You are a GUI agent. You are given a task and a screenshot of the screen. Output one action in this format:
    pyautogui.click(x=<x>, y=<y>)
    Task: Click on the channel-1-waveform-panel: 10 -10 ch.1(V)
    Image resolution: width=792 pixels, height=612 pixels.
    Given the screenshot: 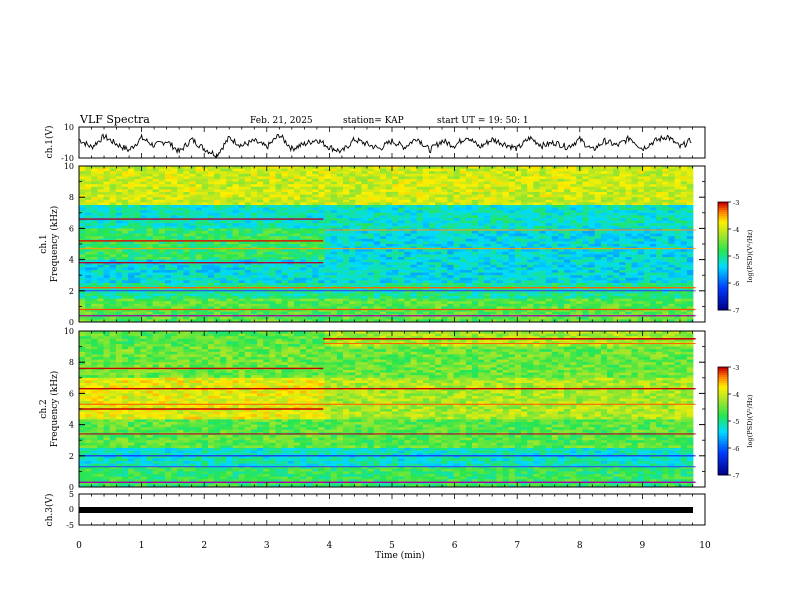 What is the action you would take?
    pyautogui.click(x=375, y=143)
    